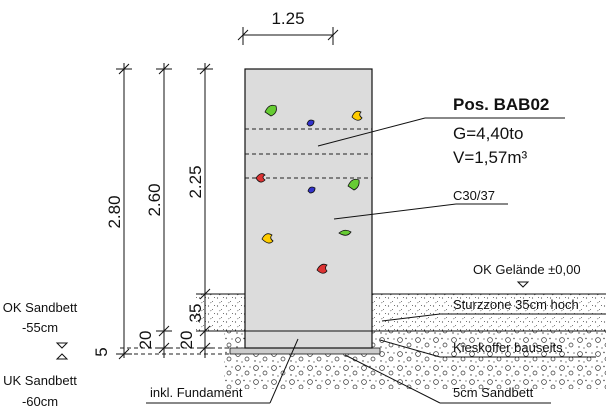 Image resolution: width=614 pixels, height=414 pixels. What do you see at coordinates (40, 354) in the screenshot?
I see `sand-bed-level-markers: OK Sandbett -55cm UK Sandbett -60cm` at bounding box center [40, 354].